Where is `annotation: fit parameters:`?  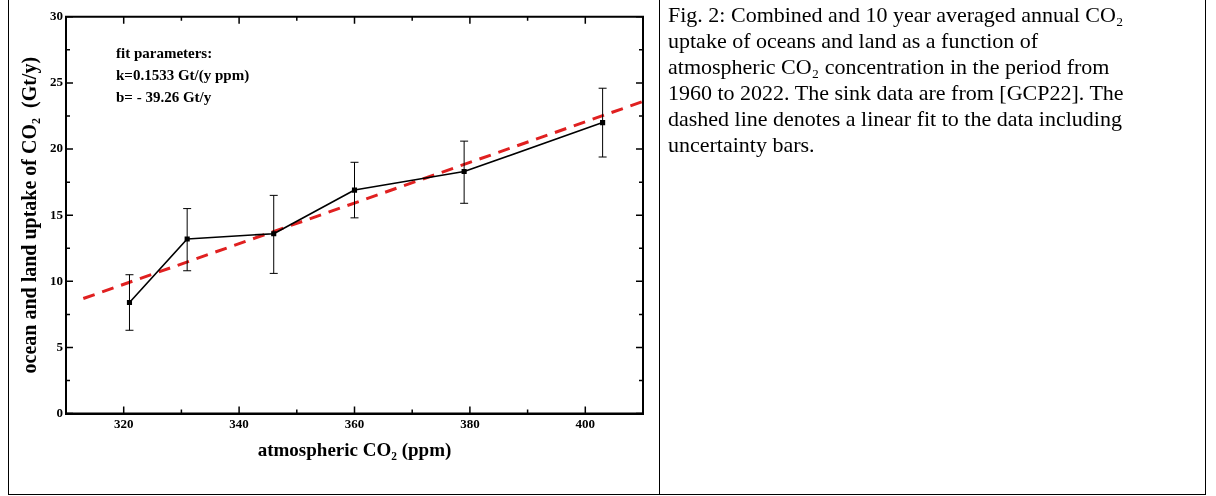
annotation: fit parameters: is located at coordinates (164, 53).